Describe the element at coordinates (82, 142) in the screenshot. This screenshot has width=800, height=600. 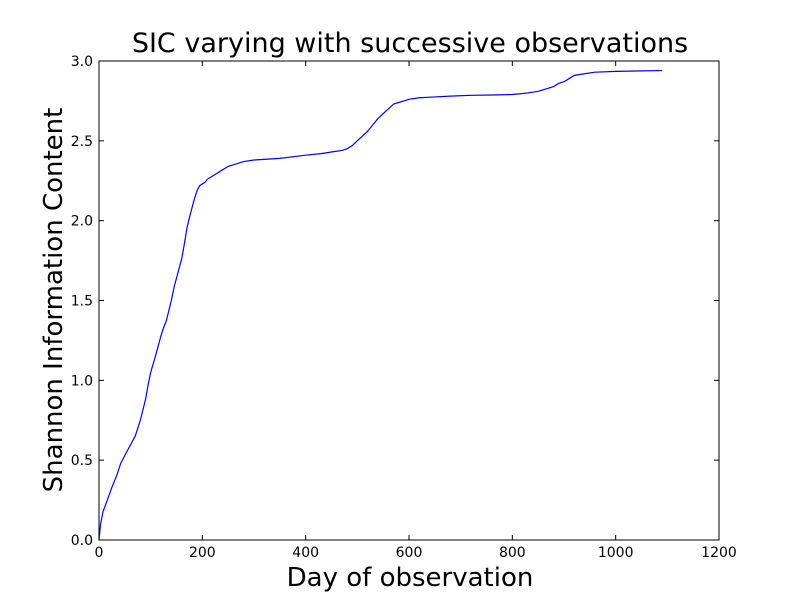
I see `y-tick-label: 2.5` at that location.